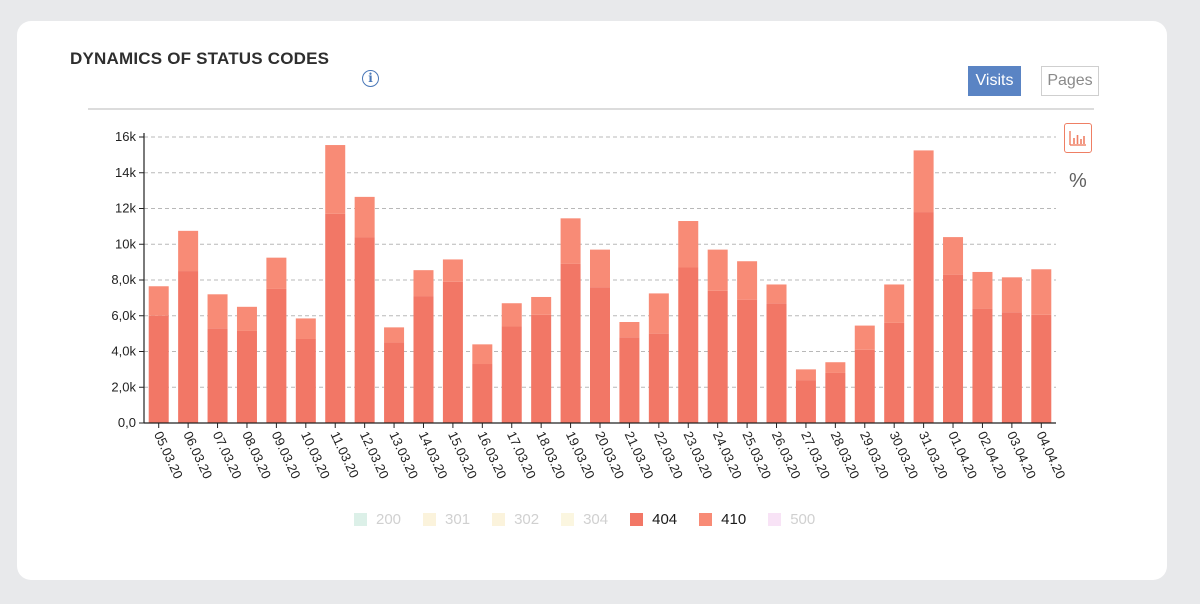 The image size is (1200, 604). What do you see at coordinates (125, 208) in the screenshot?
I see `y-tick-label: 12k` at bounding box center [125, 208].